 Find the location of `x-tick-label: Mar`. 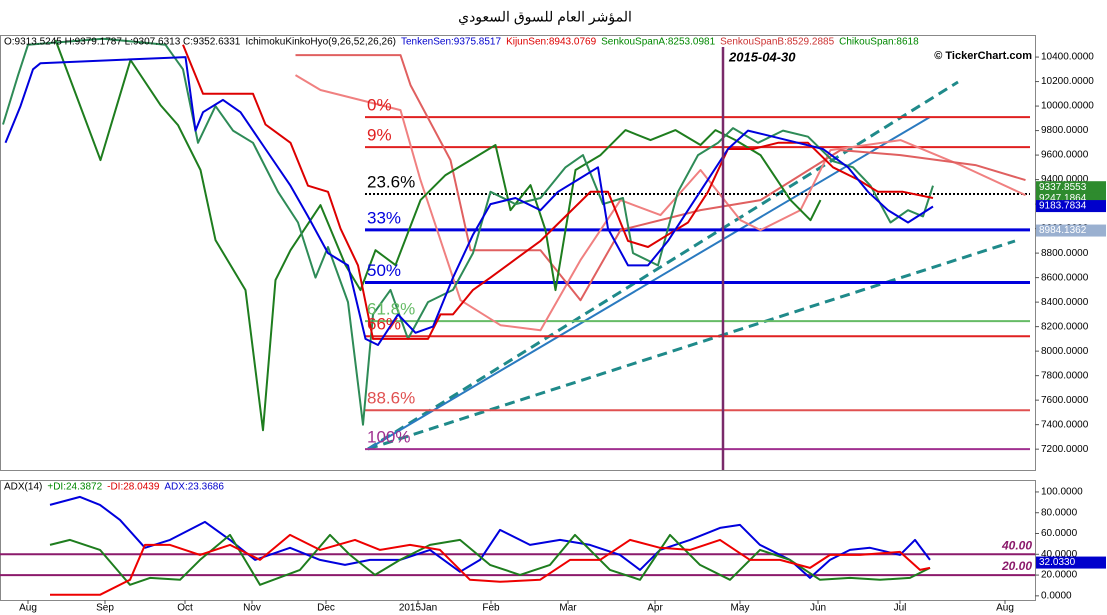

x-tick-label: Mar is located at coordinates (568, 608).